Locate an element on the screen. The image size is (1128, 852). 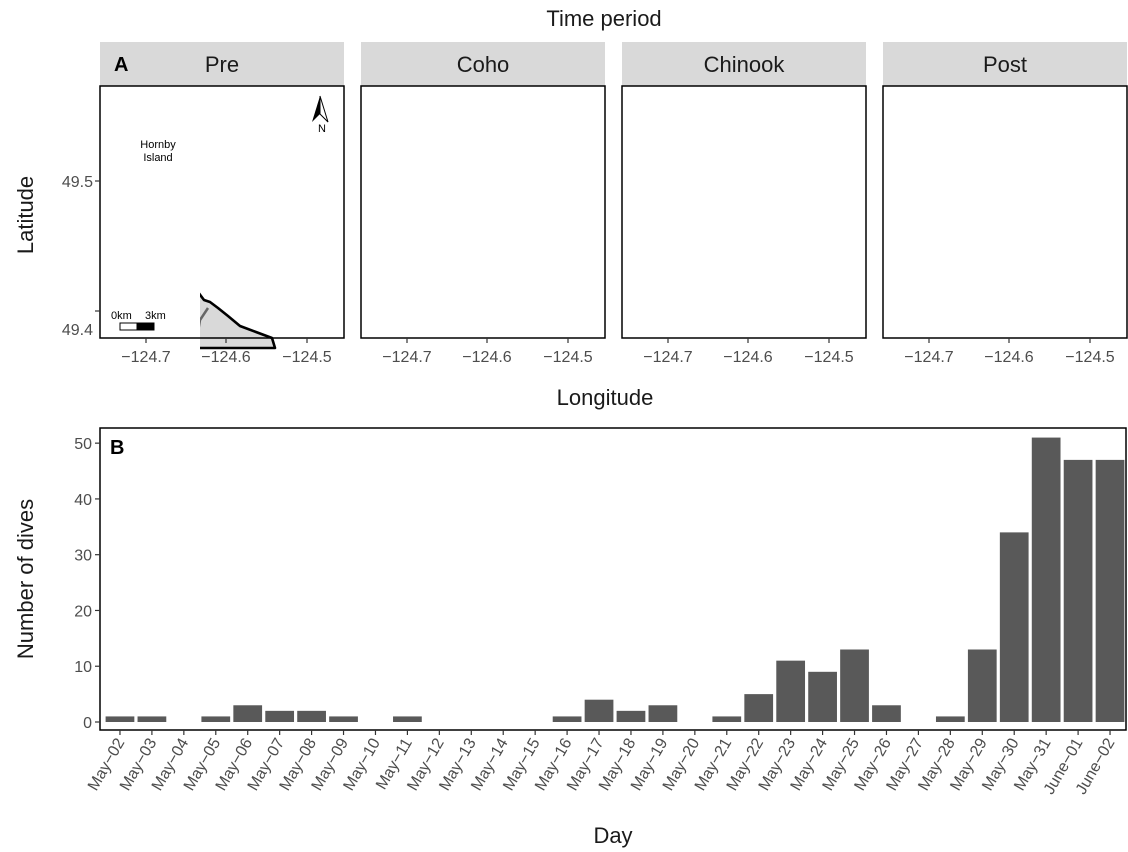
facet-label: Post is located at coordinates (1005, 64).